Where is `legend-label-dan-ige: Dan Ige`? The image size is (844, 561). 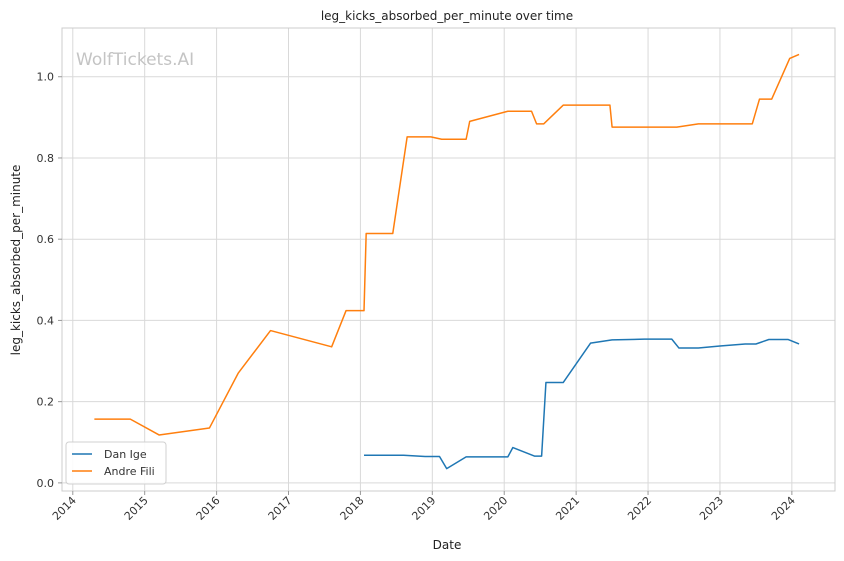
legend-label-dan-ige: Dan Ige is located at coordinates (125, 454).